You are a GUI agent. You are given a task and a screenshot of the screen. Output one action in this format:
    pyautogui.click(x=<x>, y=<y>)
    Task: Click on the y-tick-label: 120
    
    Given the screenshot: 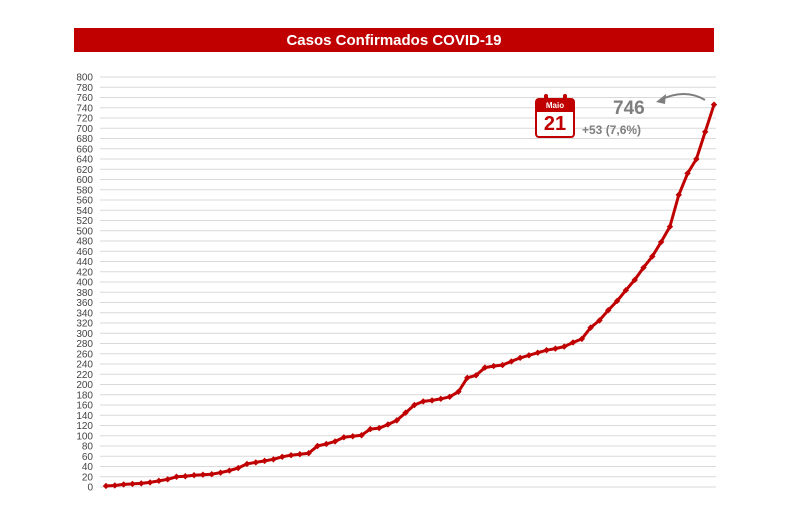 What is the action you would take?
    pyautogui.click(x=84, y=426)
    